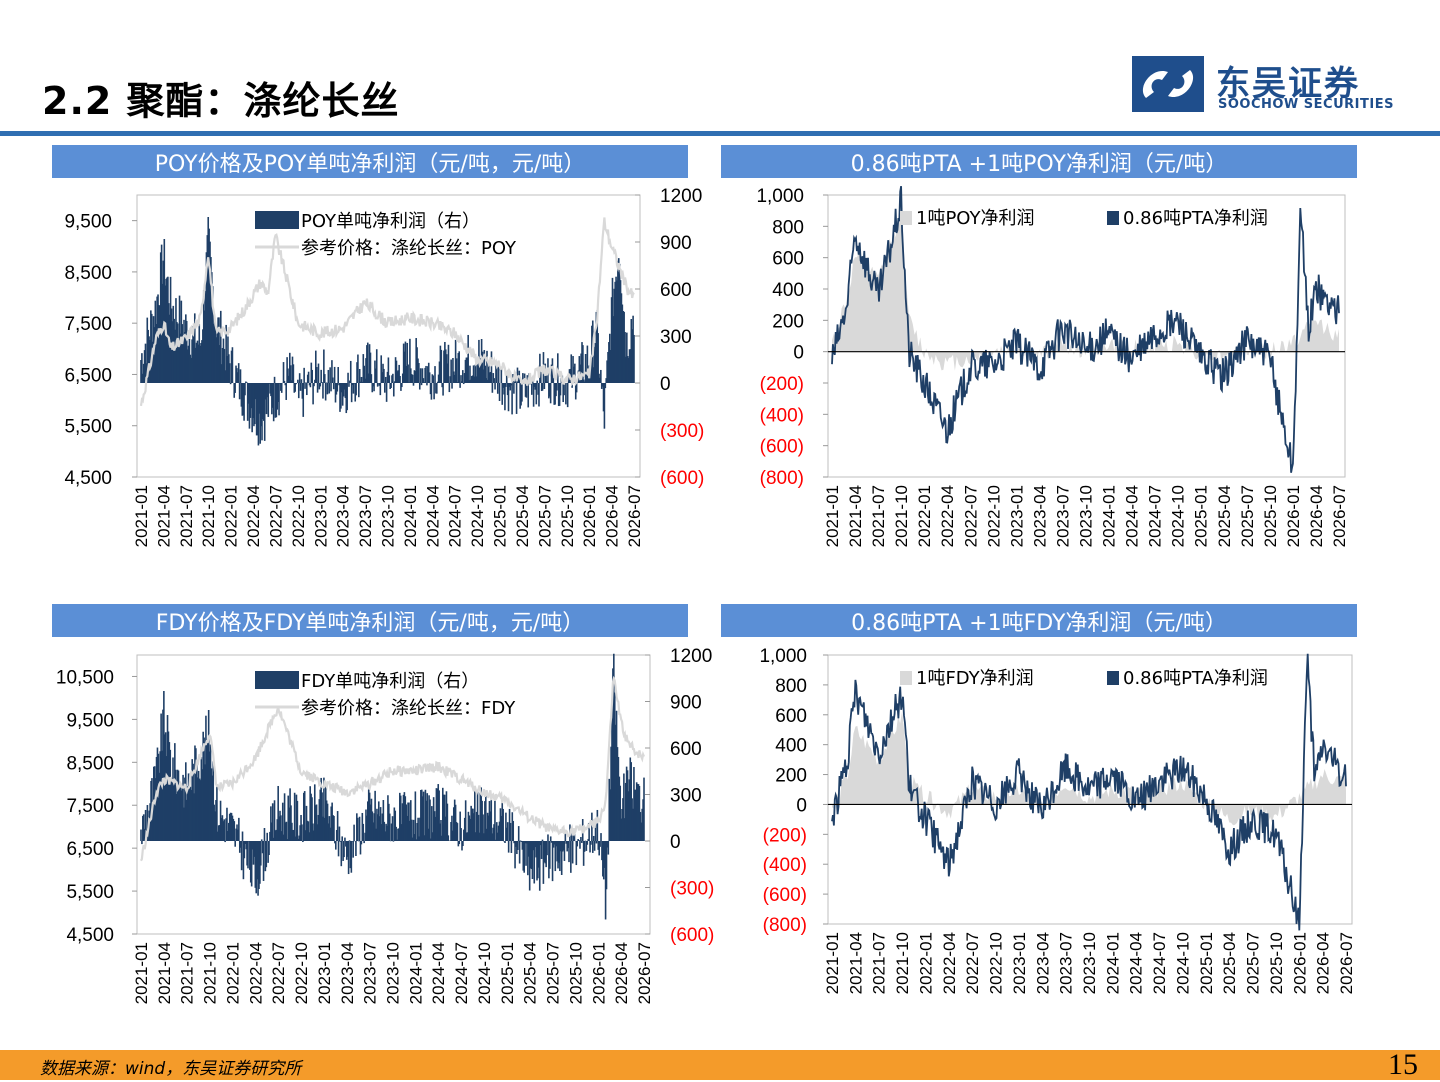 The height and width of the screenshot is (1082, 1440). I want to click on legend-label-profit: FDY单吨净利润（右）, so click(390, 681).